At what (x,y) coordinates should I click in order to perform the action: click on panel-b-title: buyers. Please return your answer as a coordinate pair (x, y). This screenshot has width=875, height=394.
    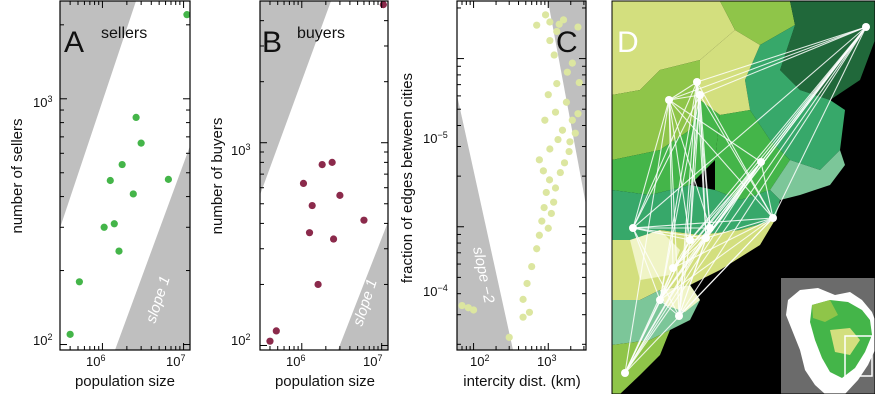
    Looking at the image, I should click on (321, 33).